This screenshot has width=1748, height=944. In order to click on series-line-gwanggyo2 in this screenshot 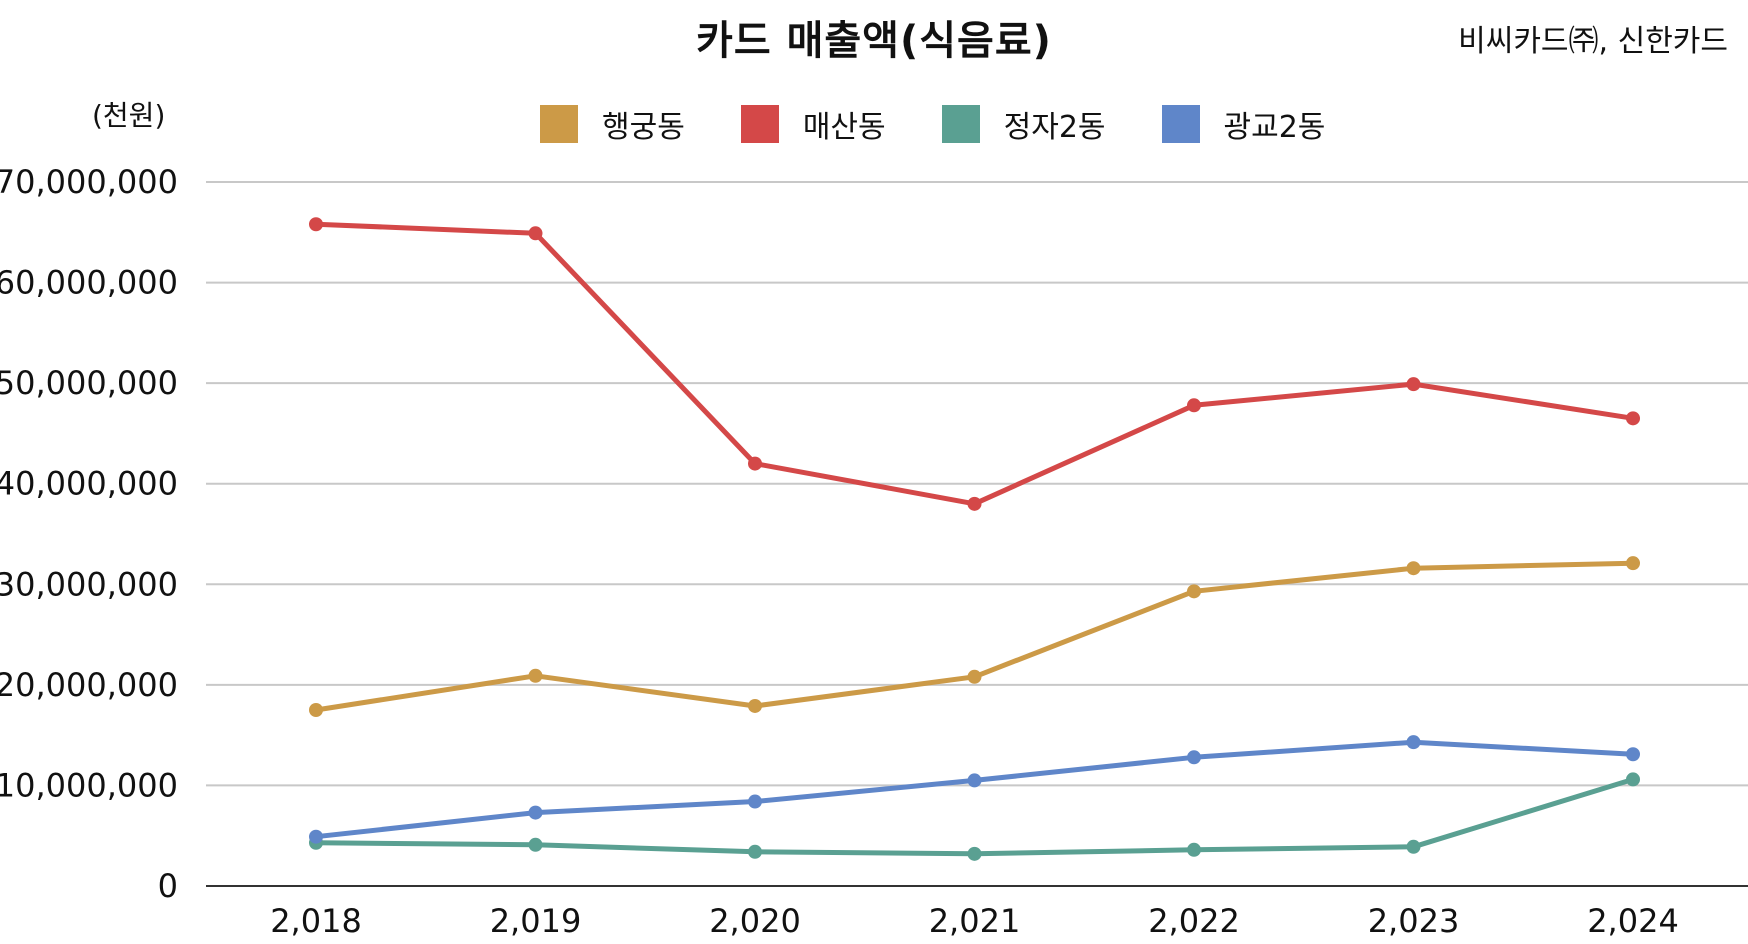, I will do `click(974, 789)`.